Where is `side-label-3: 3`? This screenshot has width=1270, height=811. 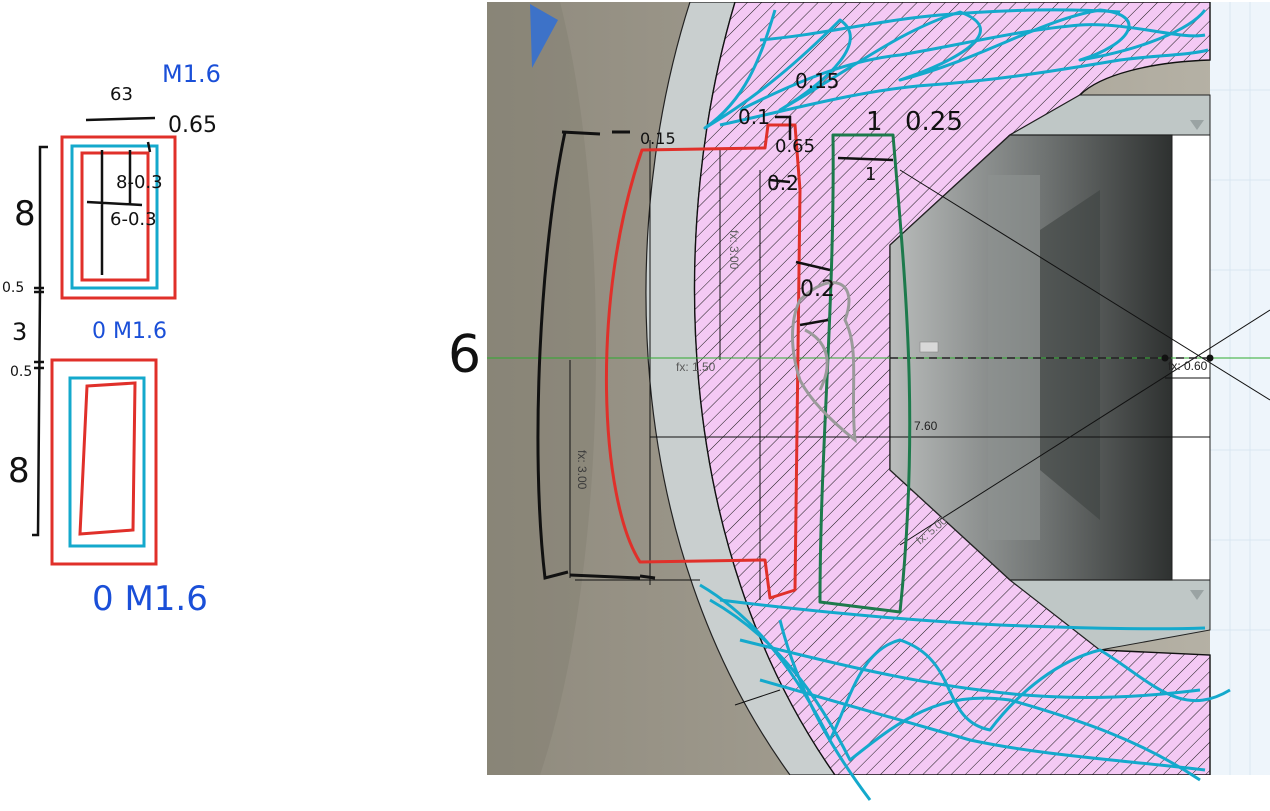 side-label-3: 3 is located at coordinates (19, 332).